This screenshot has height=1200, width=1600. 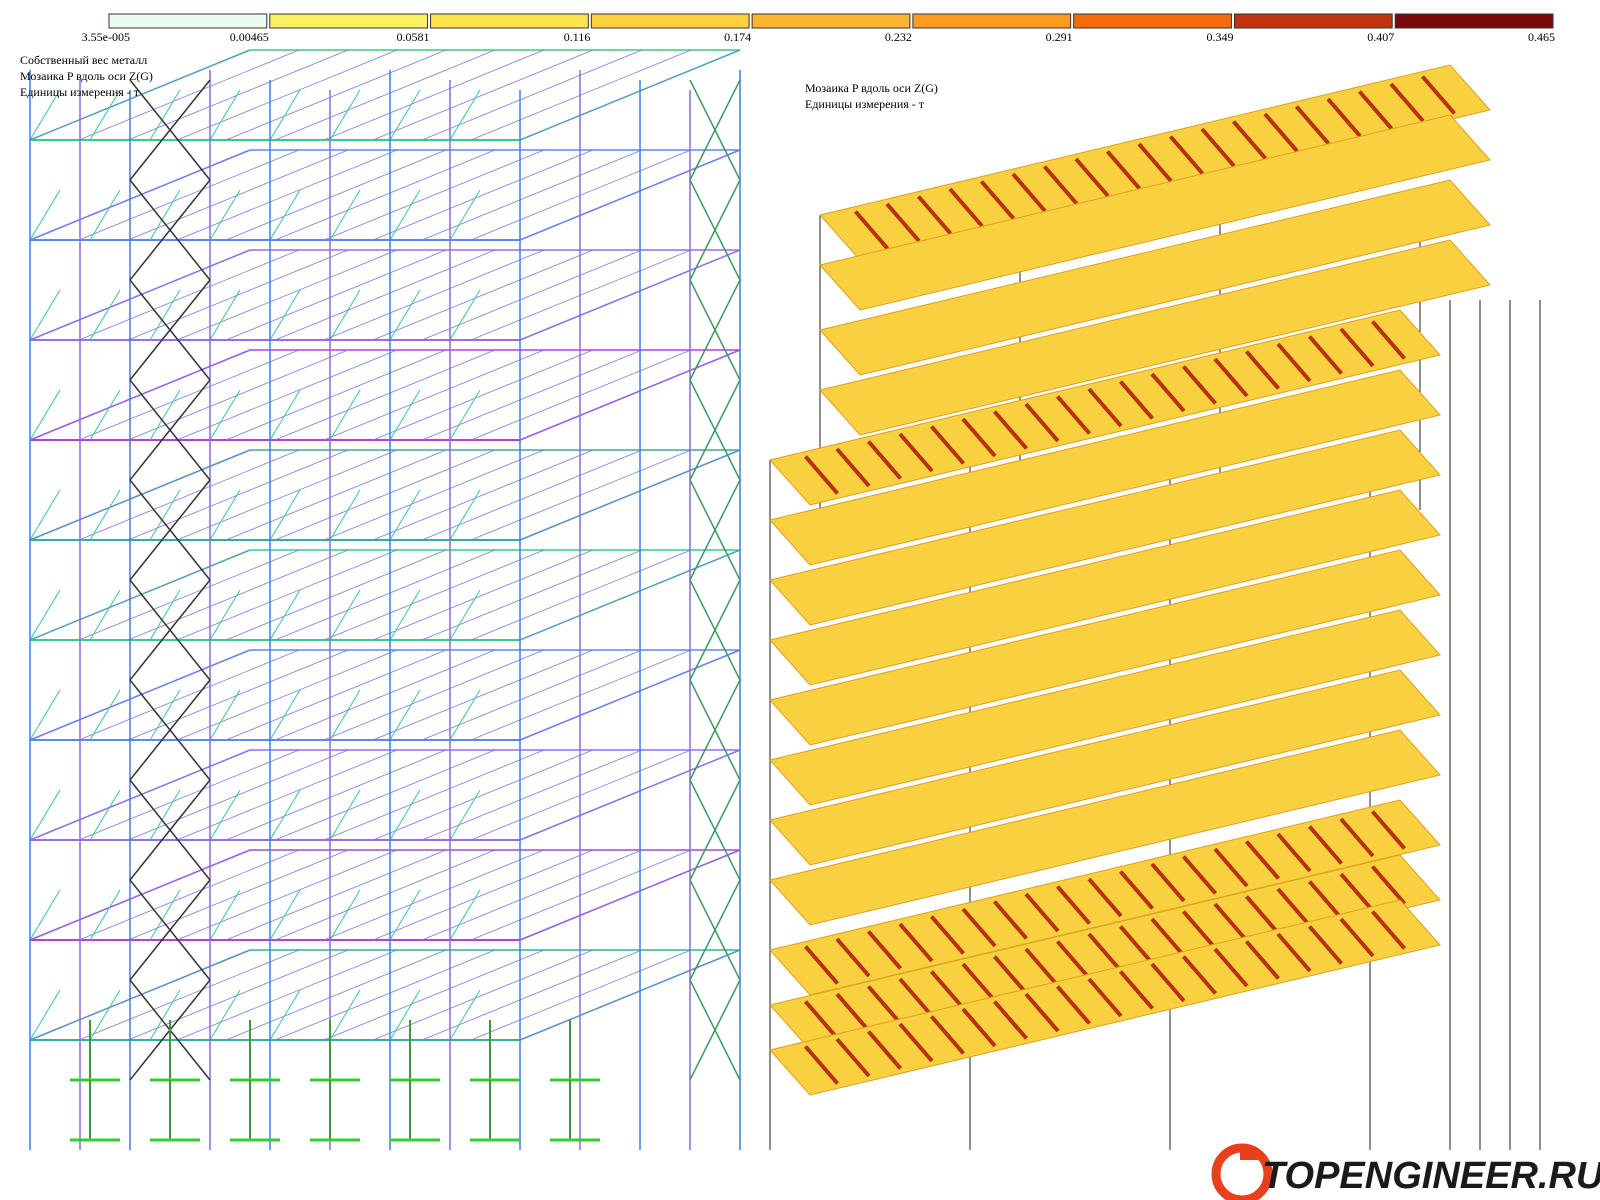 What do you see at coordinates (1242, 1171) in the screenshot?
I see `watermark-logo` at bounding box center [1242, 1171].